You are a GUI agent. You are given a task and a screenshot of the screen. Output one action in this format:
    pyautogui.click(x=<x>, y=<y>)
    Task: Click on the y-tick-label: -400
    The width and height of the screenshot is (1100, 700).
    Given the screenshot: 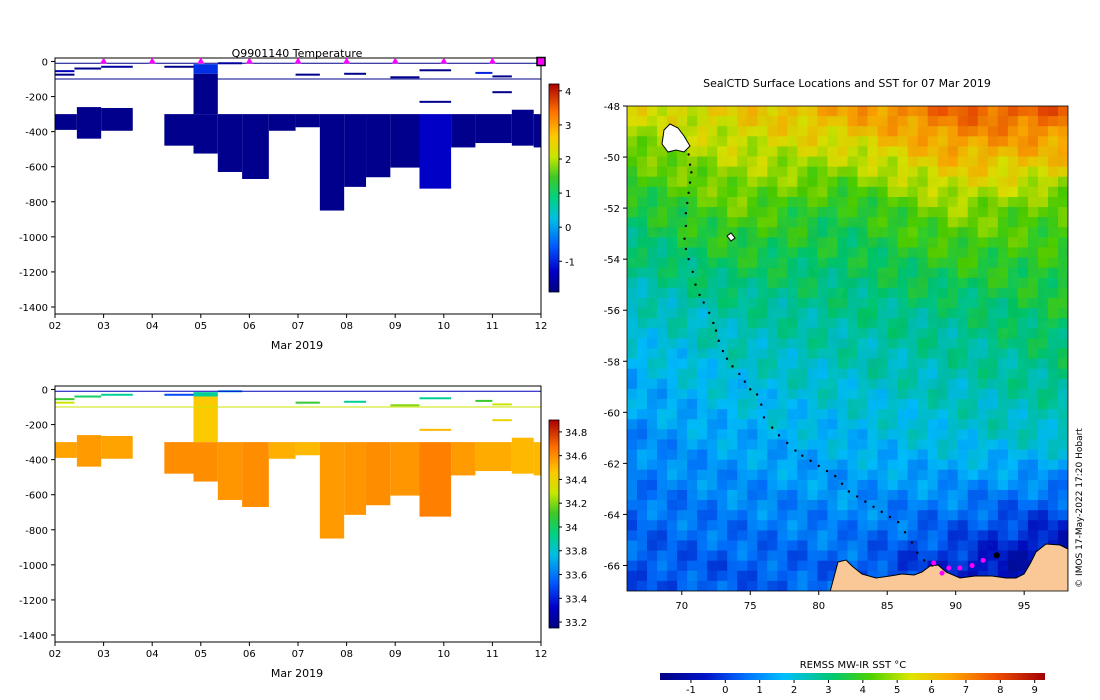 What is the action you would take?
    pyautogui.click(x=36, y=461)
    